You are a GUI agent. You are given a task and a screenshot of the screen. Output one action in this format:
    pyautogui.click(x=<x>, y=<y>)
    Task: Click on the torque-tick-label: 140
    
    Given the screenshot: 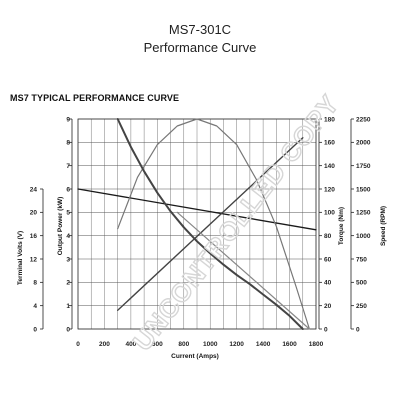 What is the action you would take?
    pyautogui.click(x=329, y=166)
    